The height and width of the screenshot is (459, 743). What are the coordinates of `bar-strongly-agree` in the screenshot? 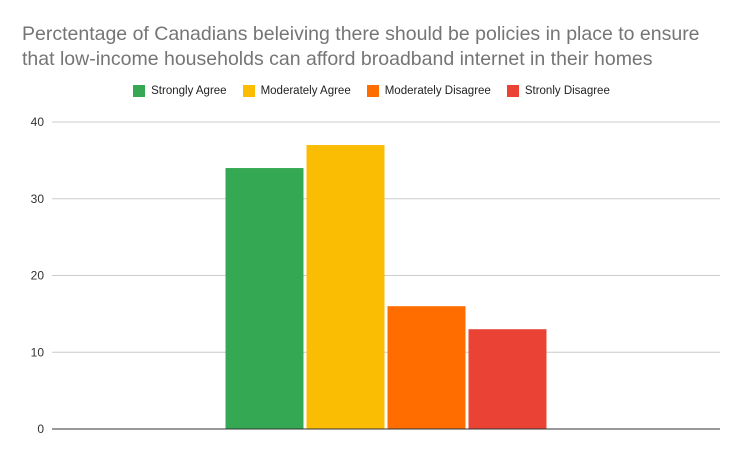 It's located at (264, 299).